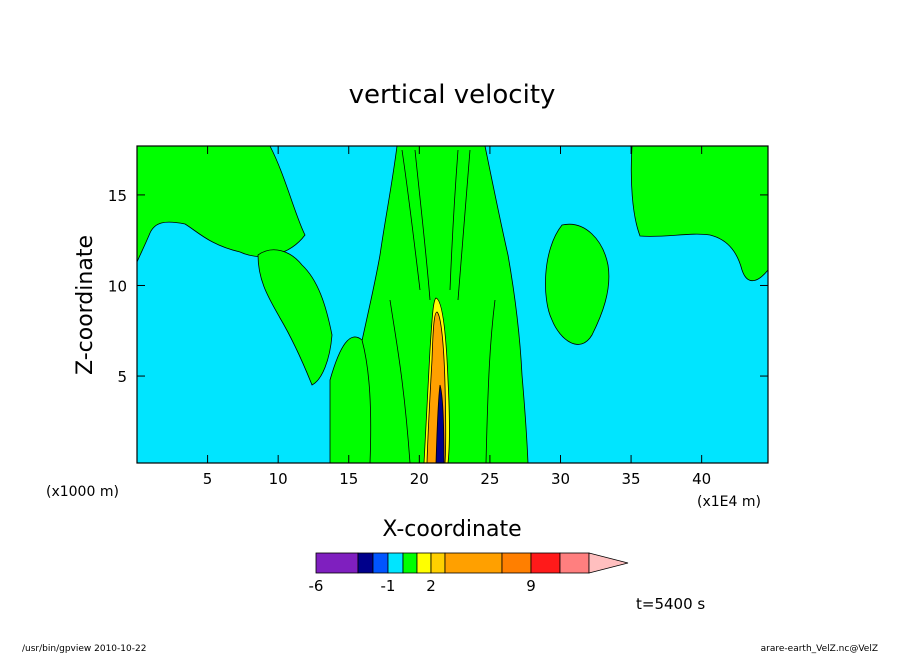 The height and width of the screenshot is (654, 904). Describe the element at coordinates (531, 586) in the screenshot. I see `colorbar-tick-label: 9` at that location.